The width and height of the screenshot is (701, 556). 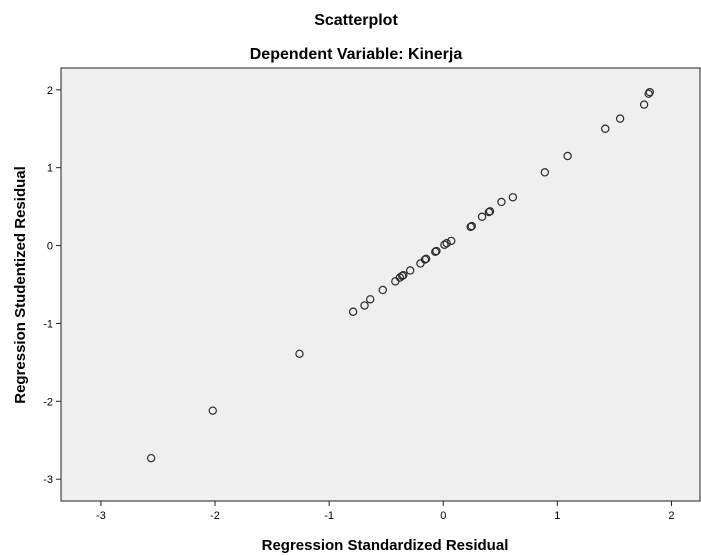 What do you see at coordinates (48, 324) in the screenshot?
I see `y-tick-label: -1` at bounding box center [48, 324].